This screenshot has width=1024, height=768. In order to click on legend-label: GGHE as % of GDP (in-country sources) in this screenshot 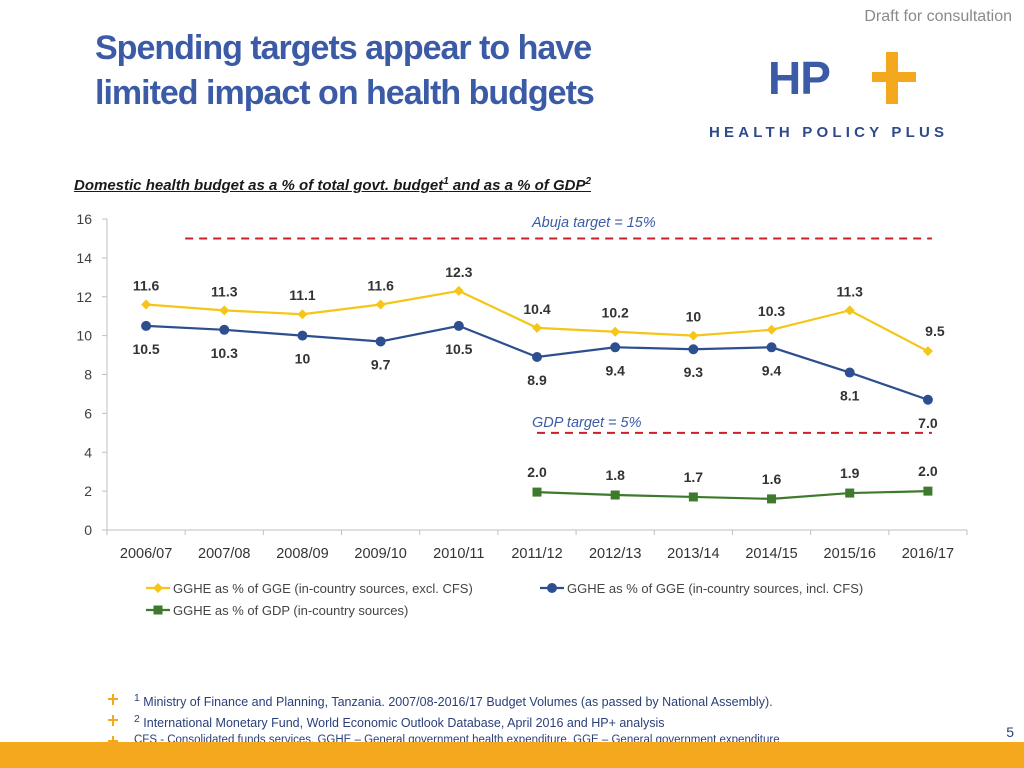, I will do `click(290, 610)`.